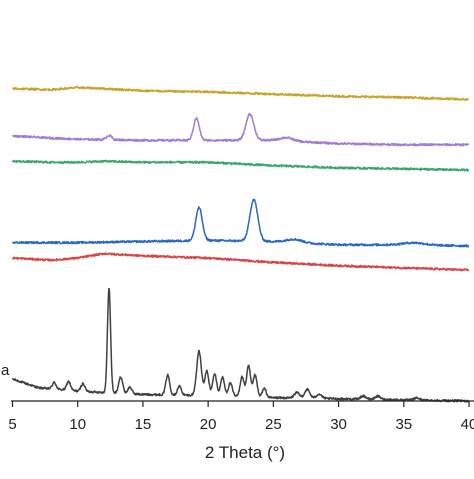 This screenshot has width=474, height=479. Describe the element at coordinates (208, 424) in the screenshot. I see `x-tick-label: 20` at that location.